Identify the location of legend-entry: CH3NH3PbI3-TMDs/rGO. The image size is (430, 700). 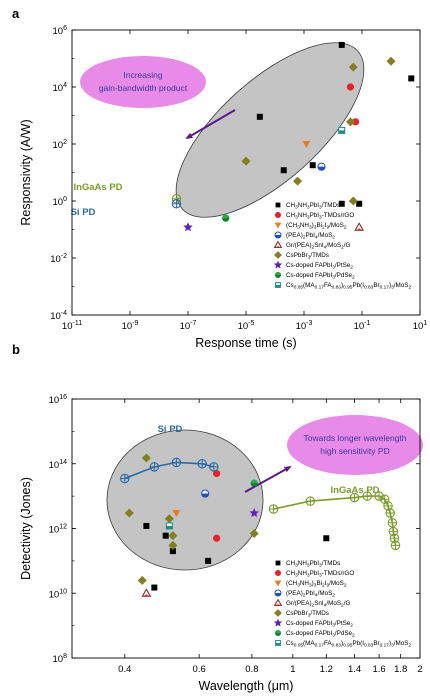
(320, 574).